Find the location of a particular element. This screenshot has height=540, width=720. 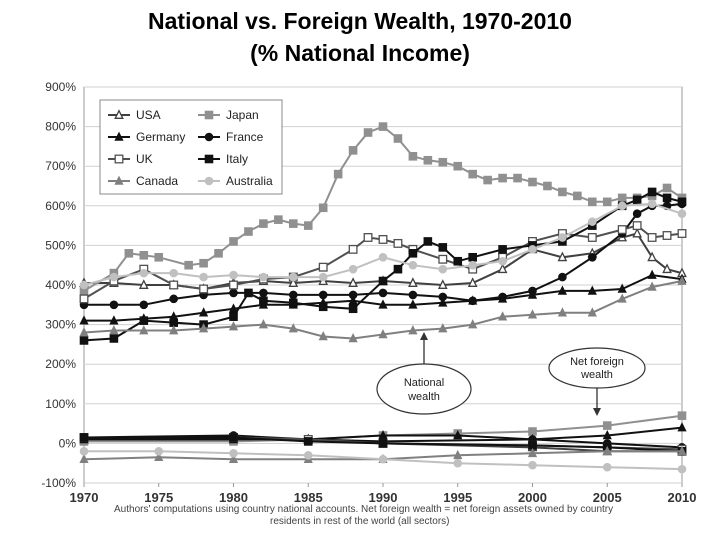

legend-label-japan: Japan is located at coordinates (242, 115).